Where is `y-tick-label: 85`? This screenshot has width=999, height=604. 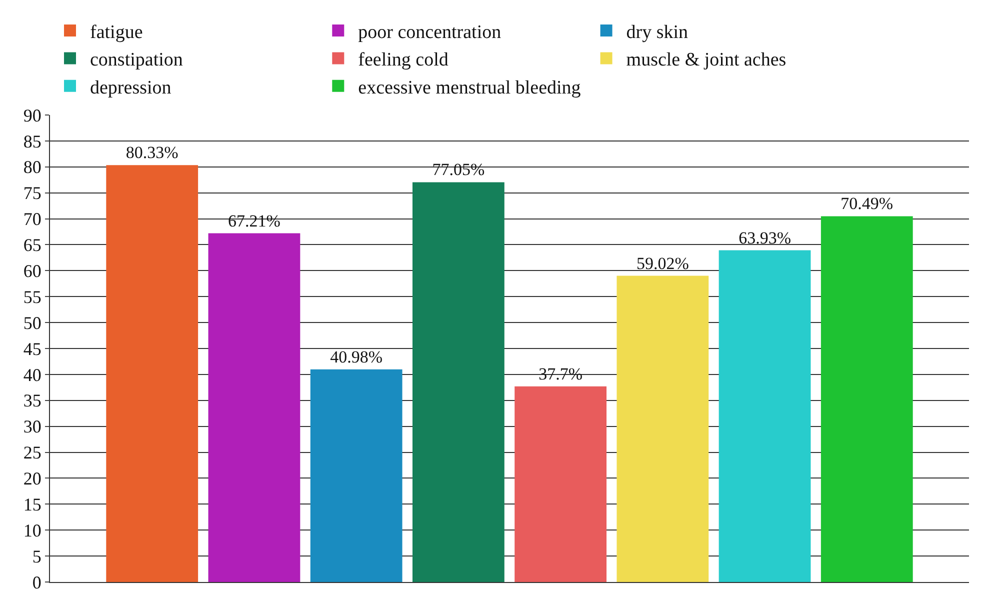 y-tick-label: 85 is located at coordinates (32, 141).